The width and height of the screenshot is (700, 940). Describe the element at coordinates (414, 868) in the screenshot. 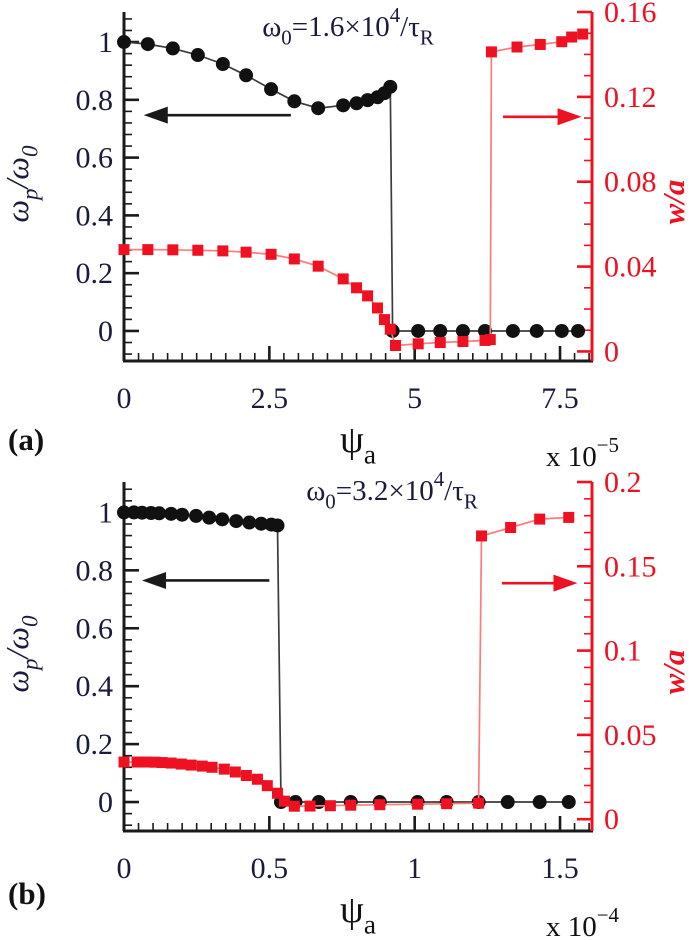

I see `x-tick-label: 1` at that location.